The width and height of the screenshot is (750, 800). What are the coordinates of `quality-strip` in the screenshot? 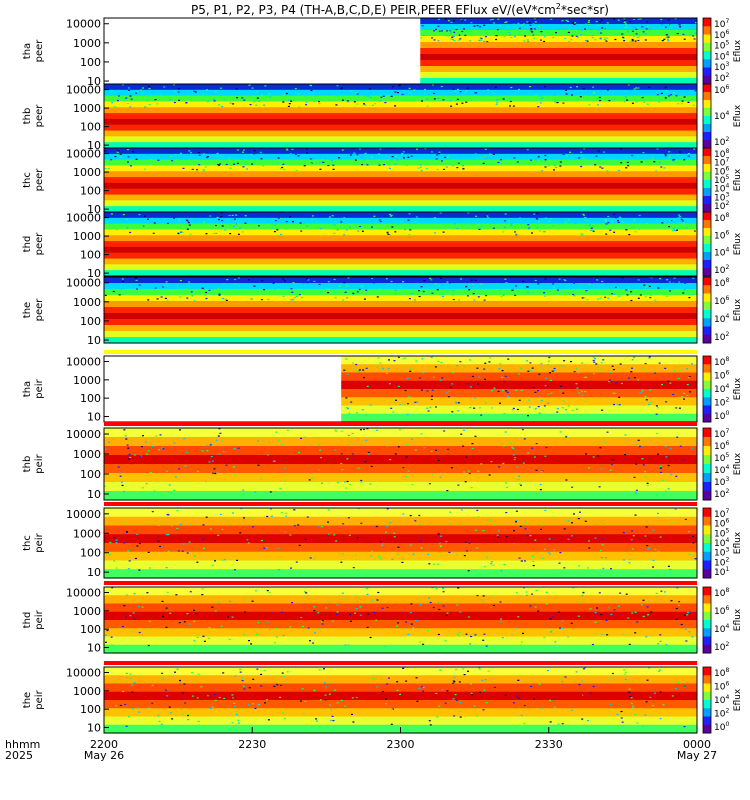 It's located at (400, 663).